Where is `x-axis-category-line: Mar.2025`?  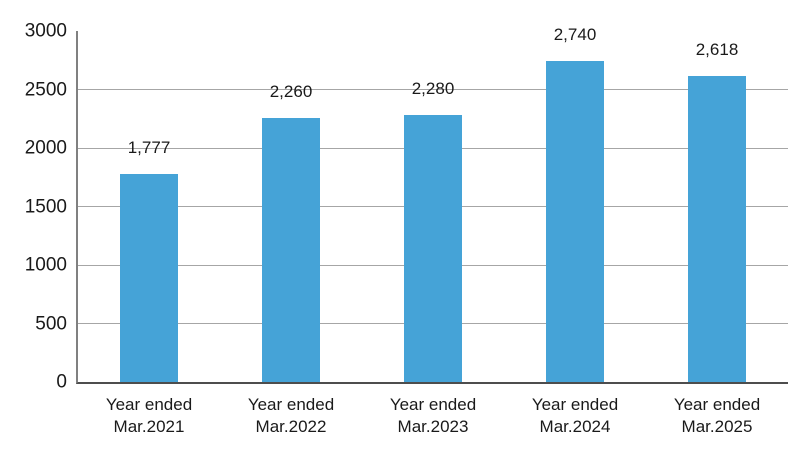 x-axis-category-line: Mar.2025 is located at coordinates (717, 426).